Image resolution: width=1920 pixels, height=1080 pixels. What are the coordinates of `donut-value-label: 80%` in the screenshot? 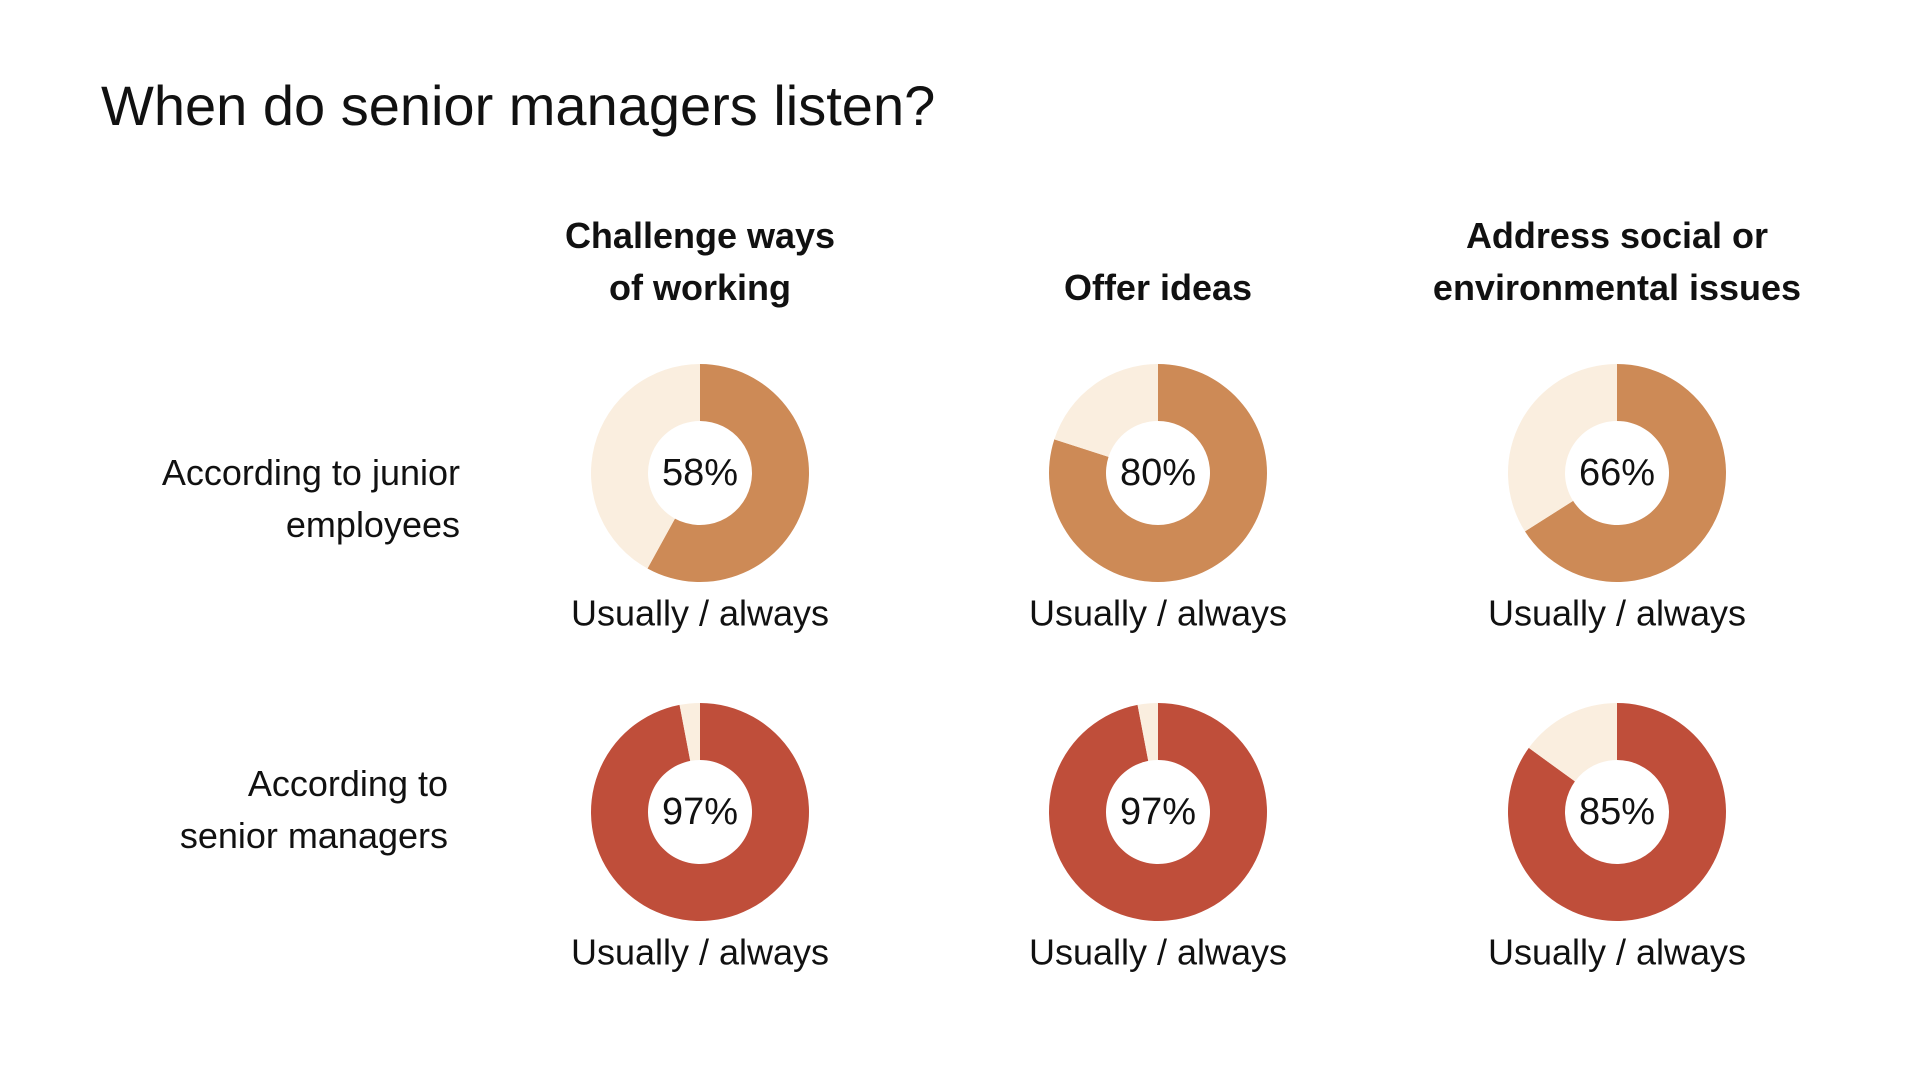 It's located at (1158, 473).